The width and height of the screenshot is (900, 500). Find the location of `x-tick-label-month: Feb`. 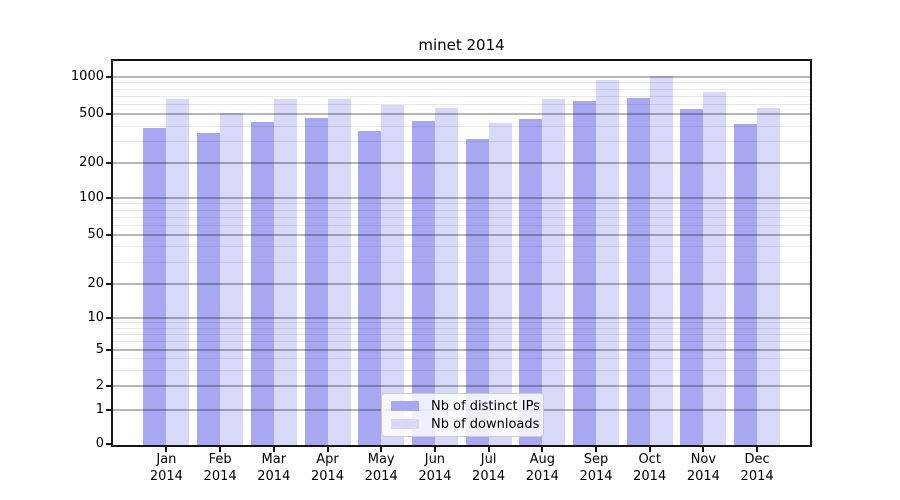

x-tick-label-month: Feb is located at coordinates (220, 459).